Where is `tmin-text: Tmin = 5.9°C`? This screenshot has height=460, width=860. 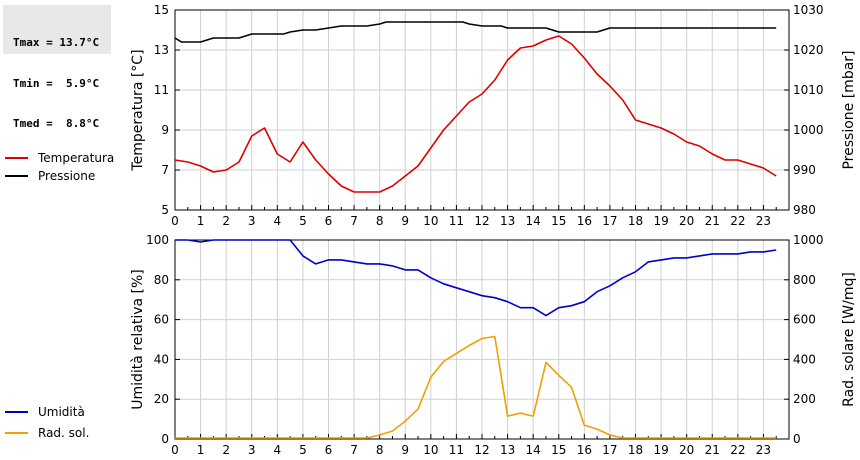 tmin-text: Tmin = 5.9°C is located at coordinates (56, 83).